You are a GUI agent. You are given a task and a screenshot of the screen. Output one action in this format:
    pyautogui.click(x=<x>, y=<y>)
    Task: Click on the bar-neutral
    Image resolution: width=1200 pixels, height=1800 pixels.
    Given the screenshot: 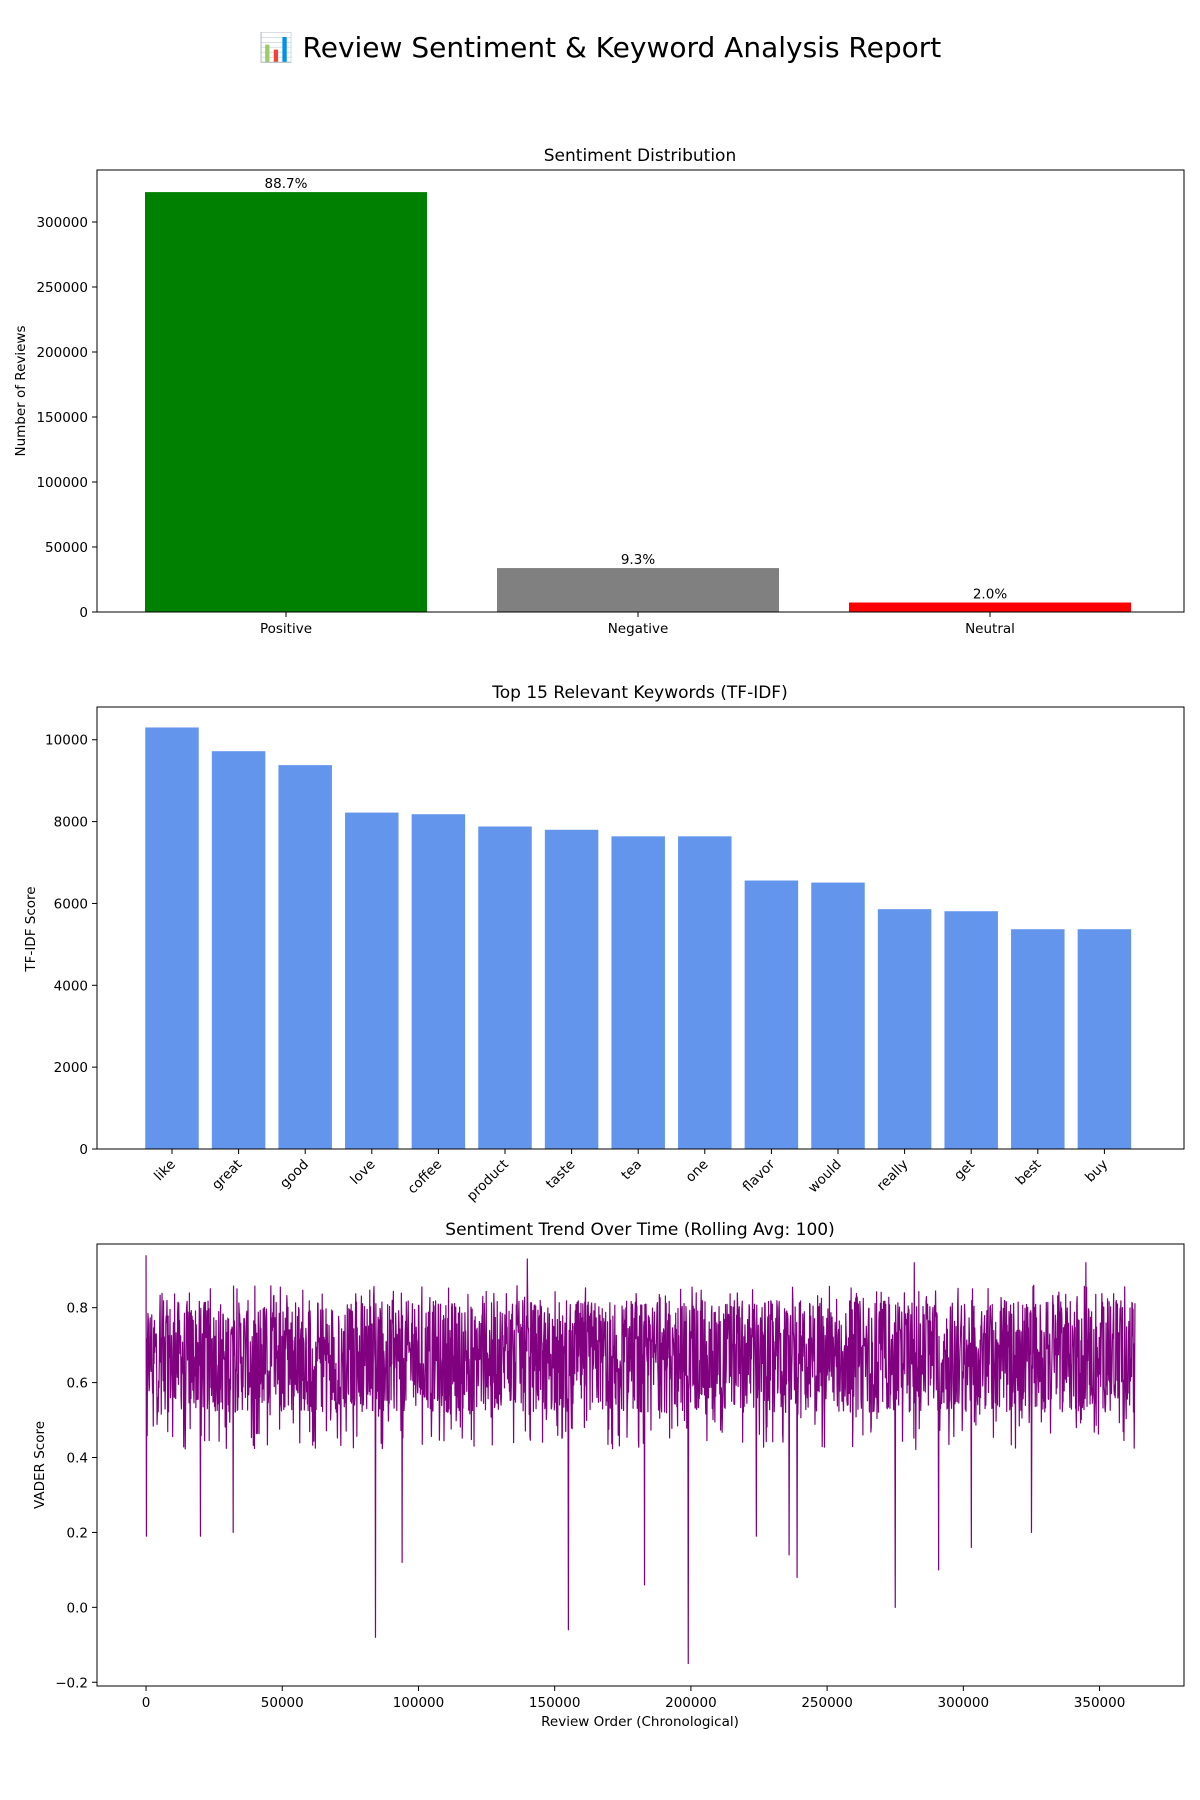 What is the action you would take?
    pyautogui.click(x=990, y=607)
    